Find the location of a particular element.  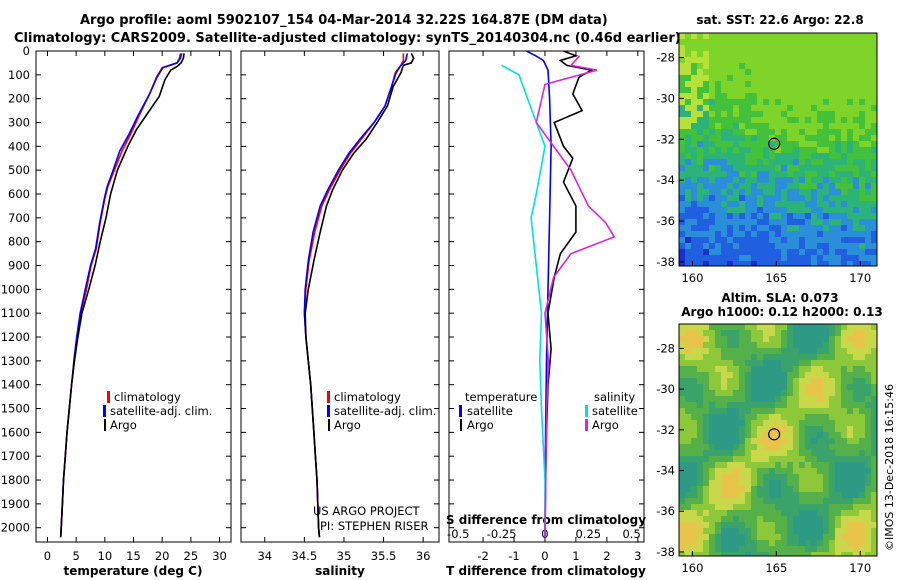

map-lon-label: 165 is located at coordinates (776, 278).